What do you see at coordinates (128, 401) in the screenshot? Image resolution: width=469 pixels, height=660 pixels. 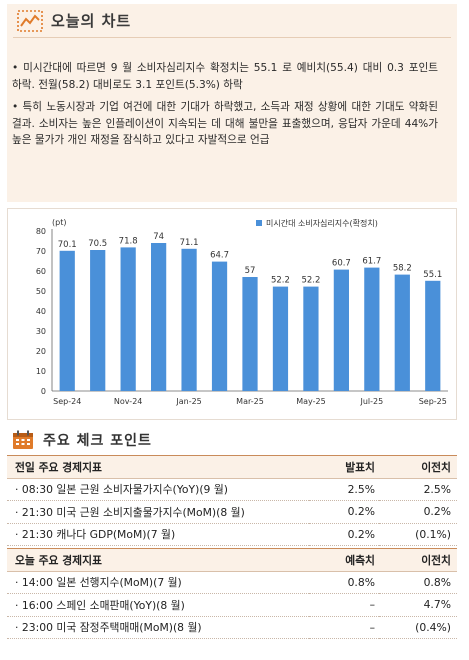 I see `x-tick-label: Nov-24` at bounding box center [128, 401].